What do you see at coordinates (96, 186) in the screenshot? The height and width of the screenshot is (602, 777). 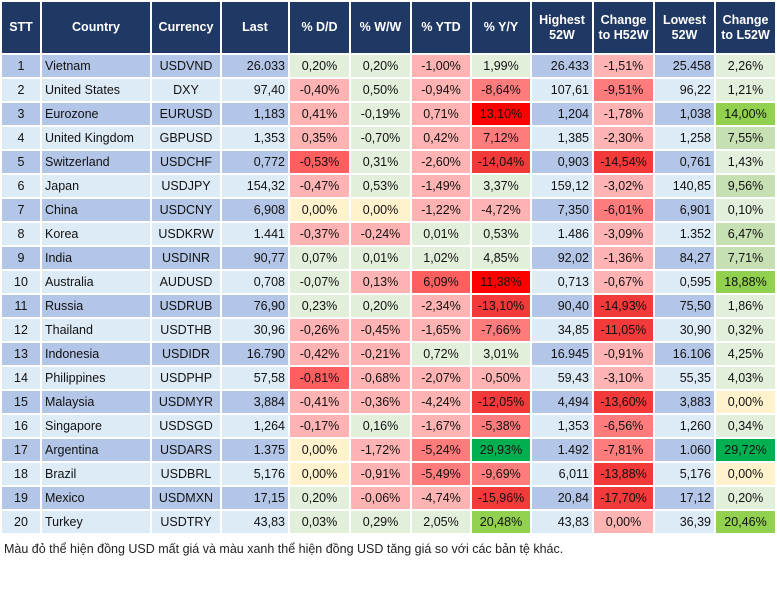 I see `cell-country: Japan` at bounding box center [96, 186].